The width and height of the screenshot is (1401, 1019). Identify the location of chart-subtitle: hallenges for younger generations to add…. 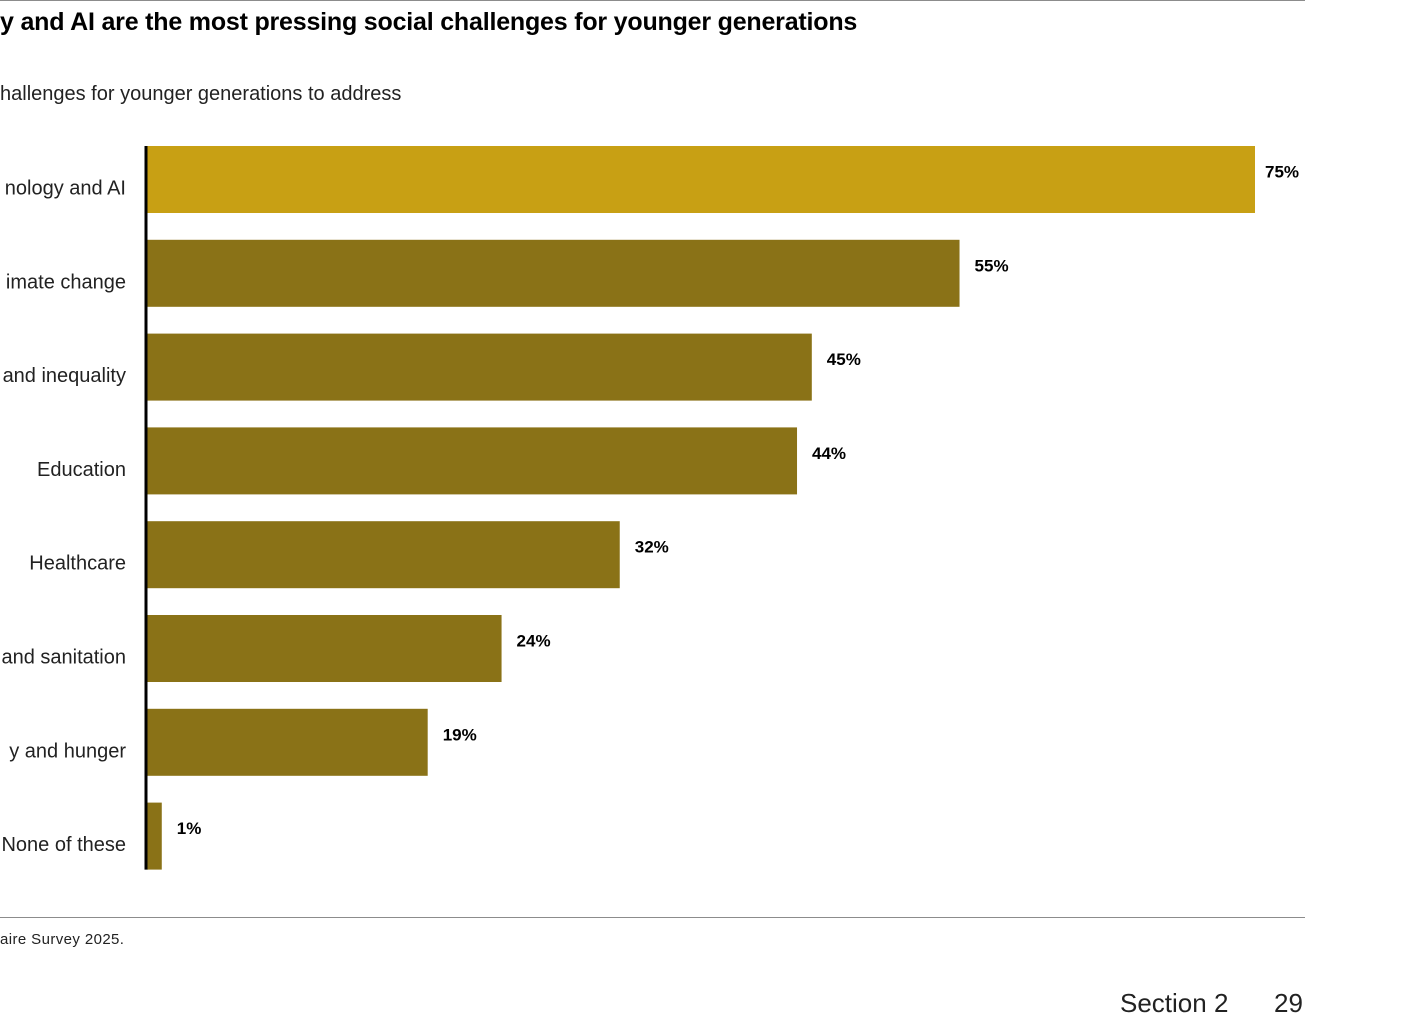
(201, 94).